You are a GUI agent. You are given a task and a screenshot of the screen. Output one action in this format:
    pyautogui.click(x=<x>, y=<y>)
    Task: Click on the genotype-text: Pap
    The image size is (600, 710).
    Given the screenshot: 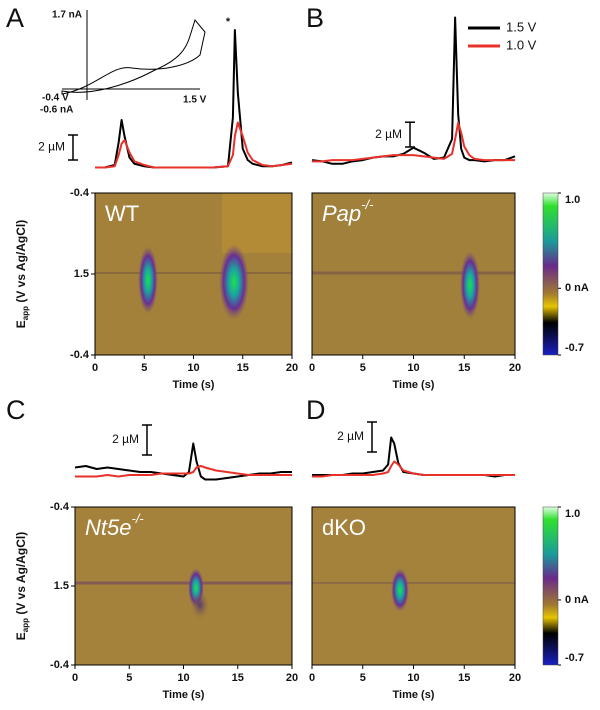 What is the action you would take?
    pyautogui.click(x=341, y=213)
    